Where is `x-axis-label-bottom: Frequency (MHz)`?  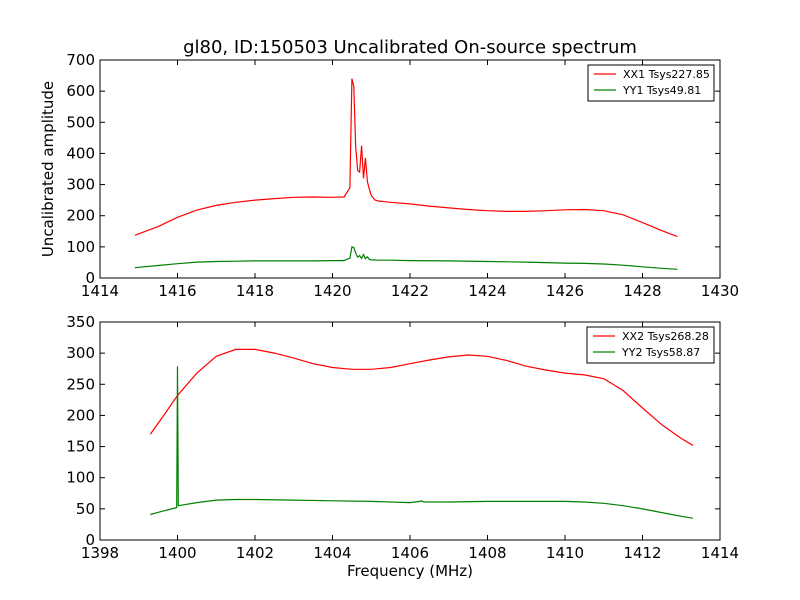 x-axis-label-bottom: Frequency (MHz) is located at coordinates (410, 571).